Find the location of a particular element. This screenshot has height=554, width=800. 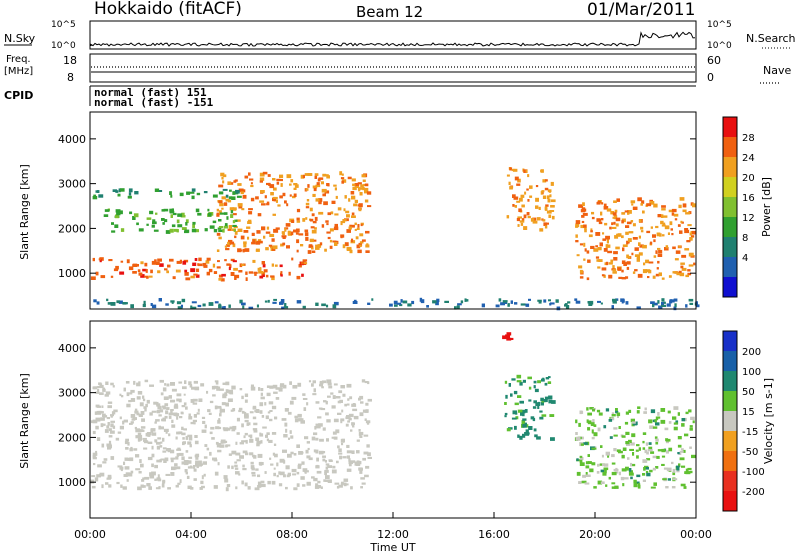

colorbar-tick-label: 28 is located at coordinates (748, 138).